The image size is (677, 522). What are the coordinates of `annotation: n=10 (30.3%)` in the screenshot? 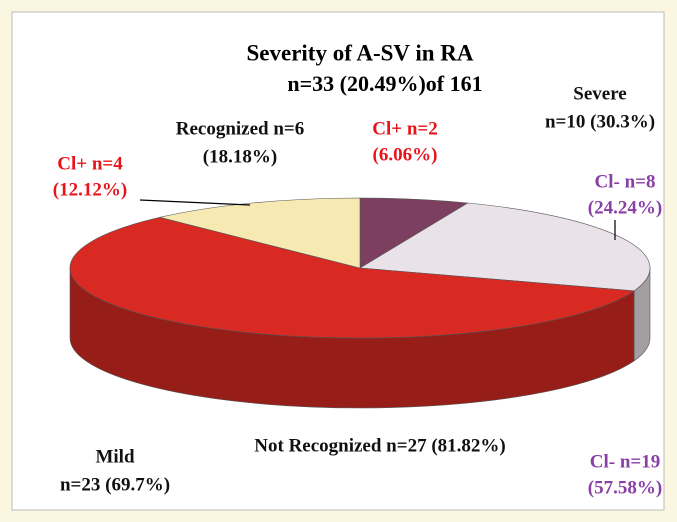 It's located at (600, 121).